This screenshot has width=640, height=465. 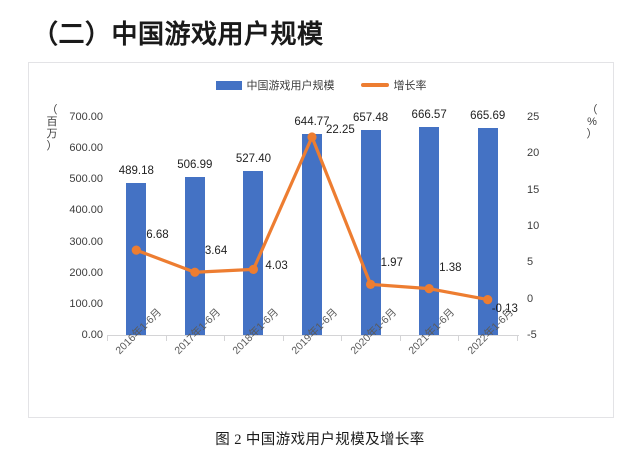 What do you see at coordinates (312, 137) in the screenshot?
I see `line-point-2019年1-6月` at bounding box center [312, 137].